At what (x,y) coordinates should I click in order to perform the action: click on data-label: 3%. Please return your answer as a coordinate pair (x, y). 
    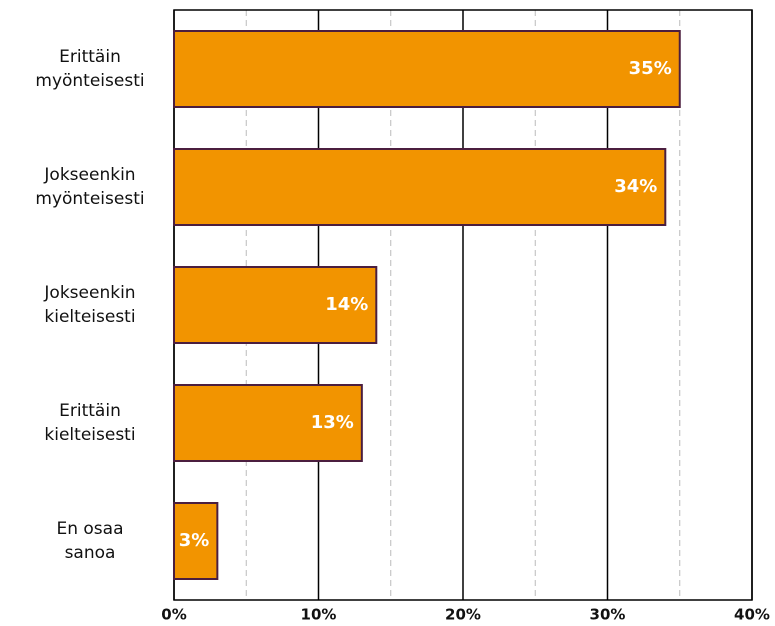
    Looking at the image, I should click on (194, 540).